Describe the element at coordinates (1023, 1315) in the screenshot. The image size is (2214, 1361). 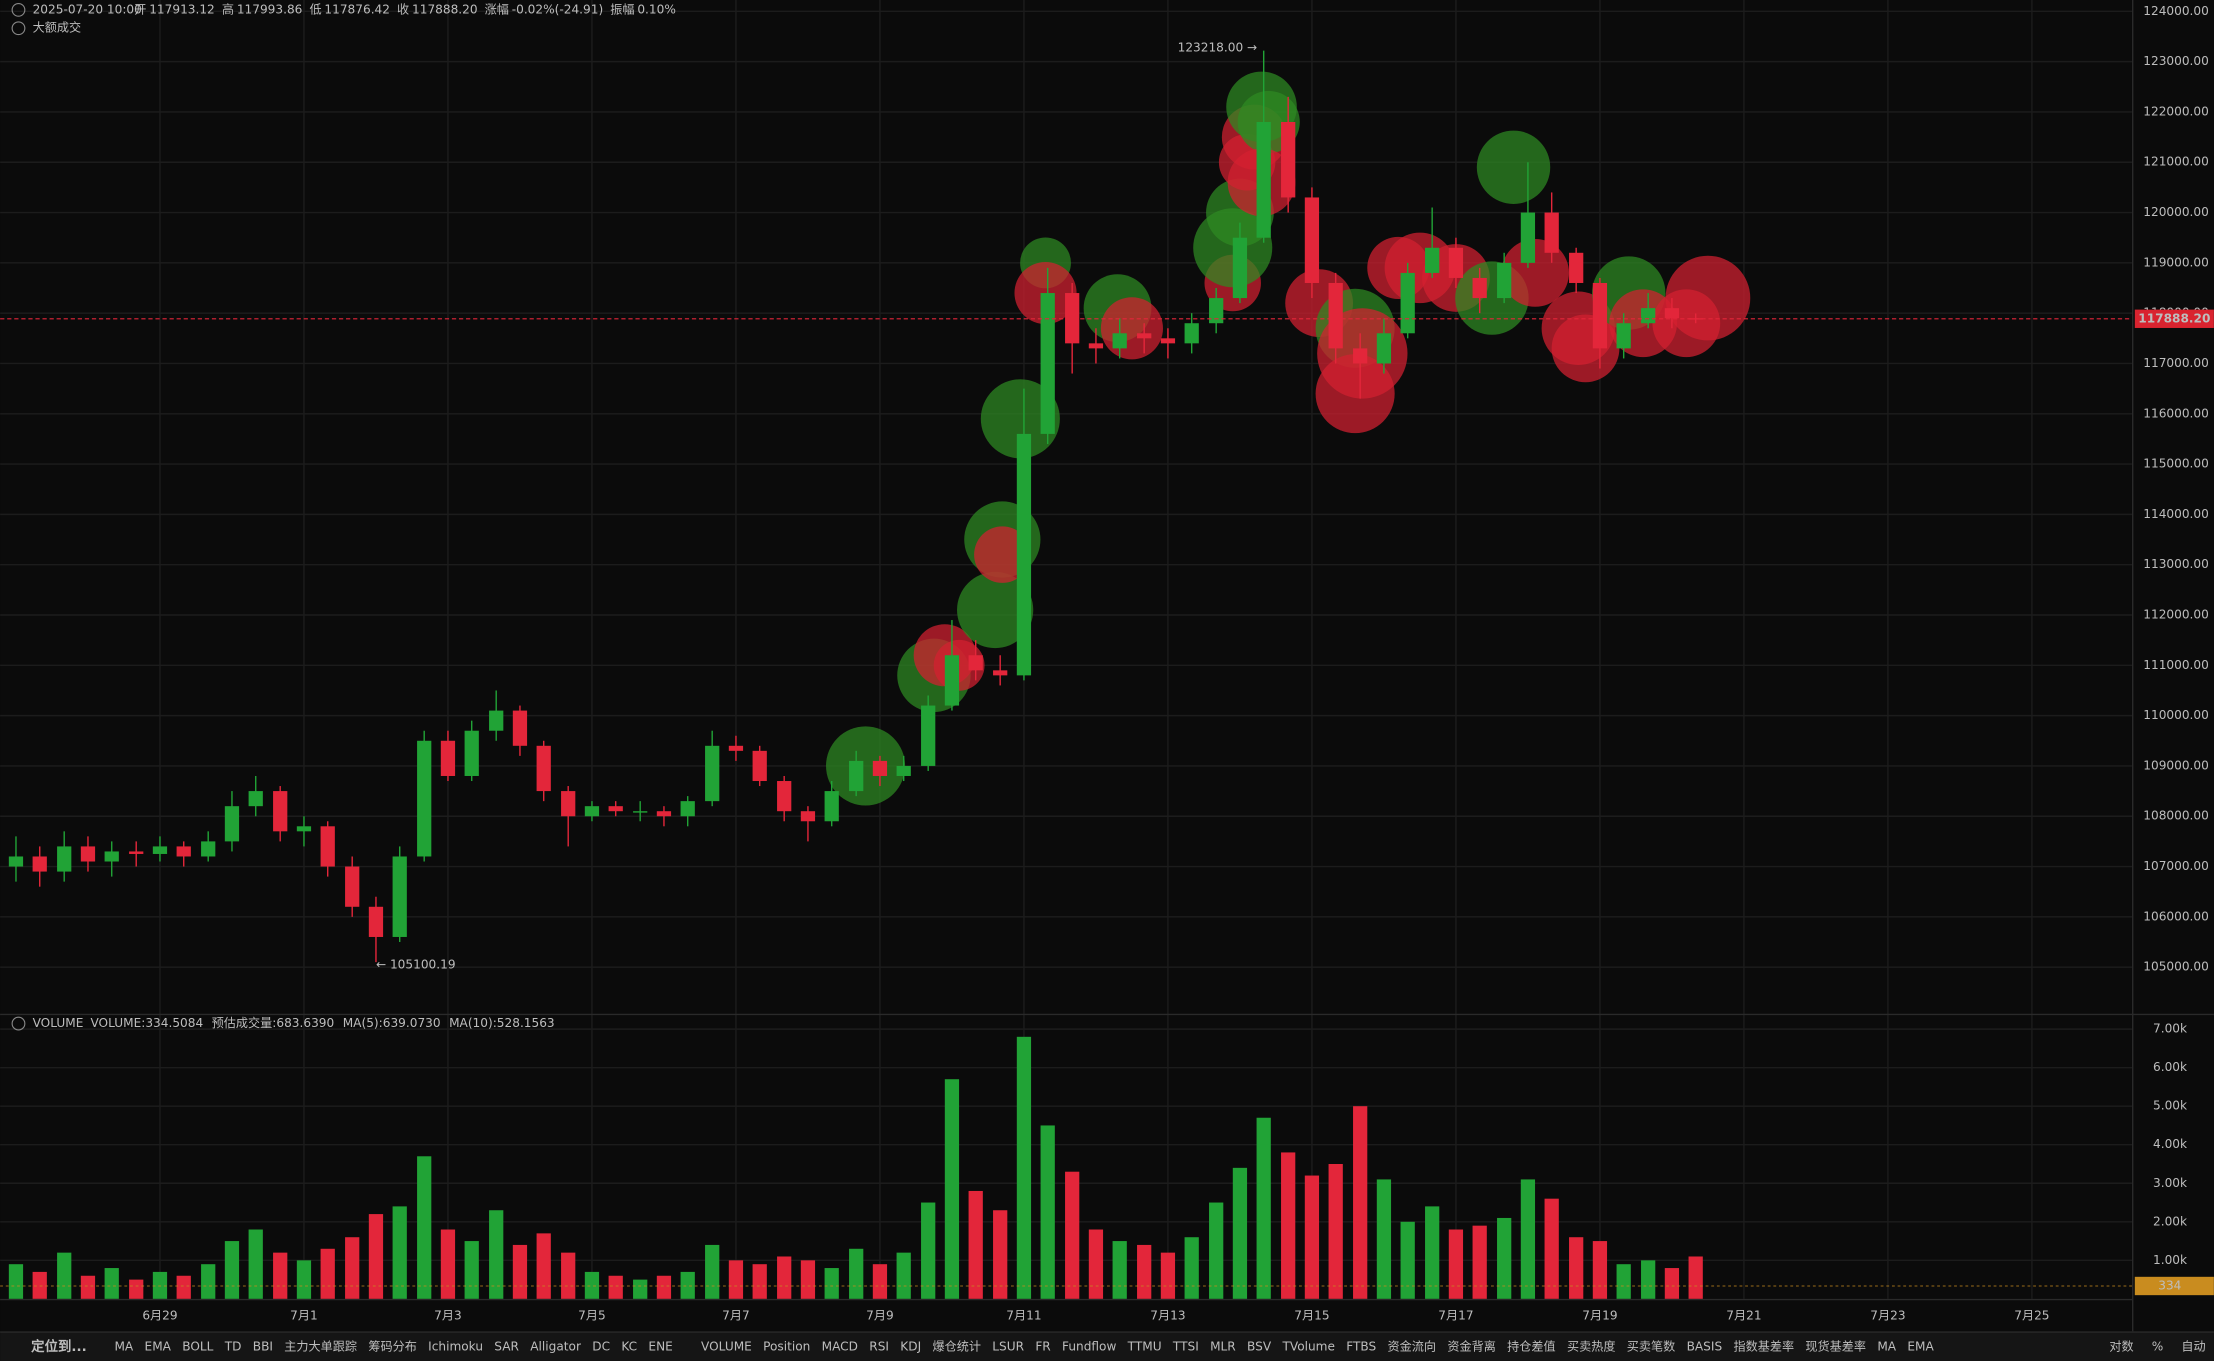
I see `x-tick-label: 7月11` at that location.